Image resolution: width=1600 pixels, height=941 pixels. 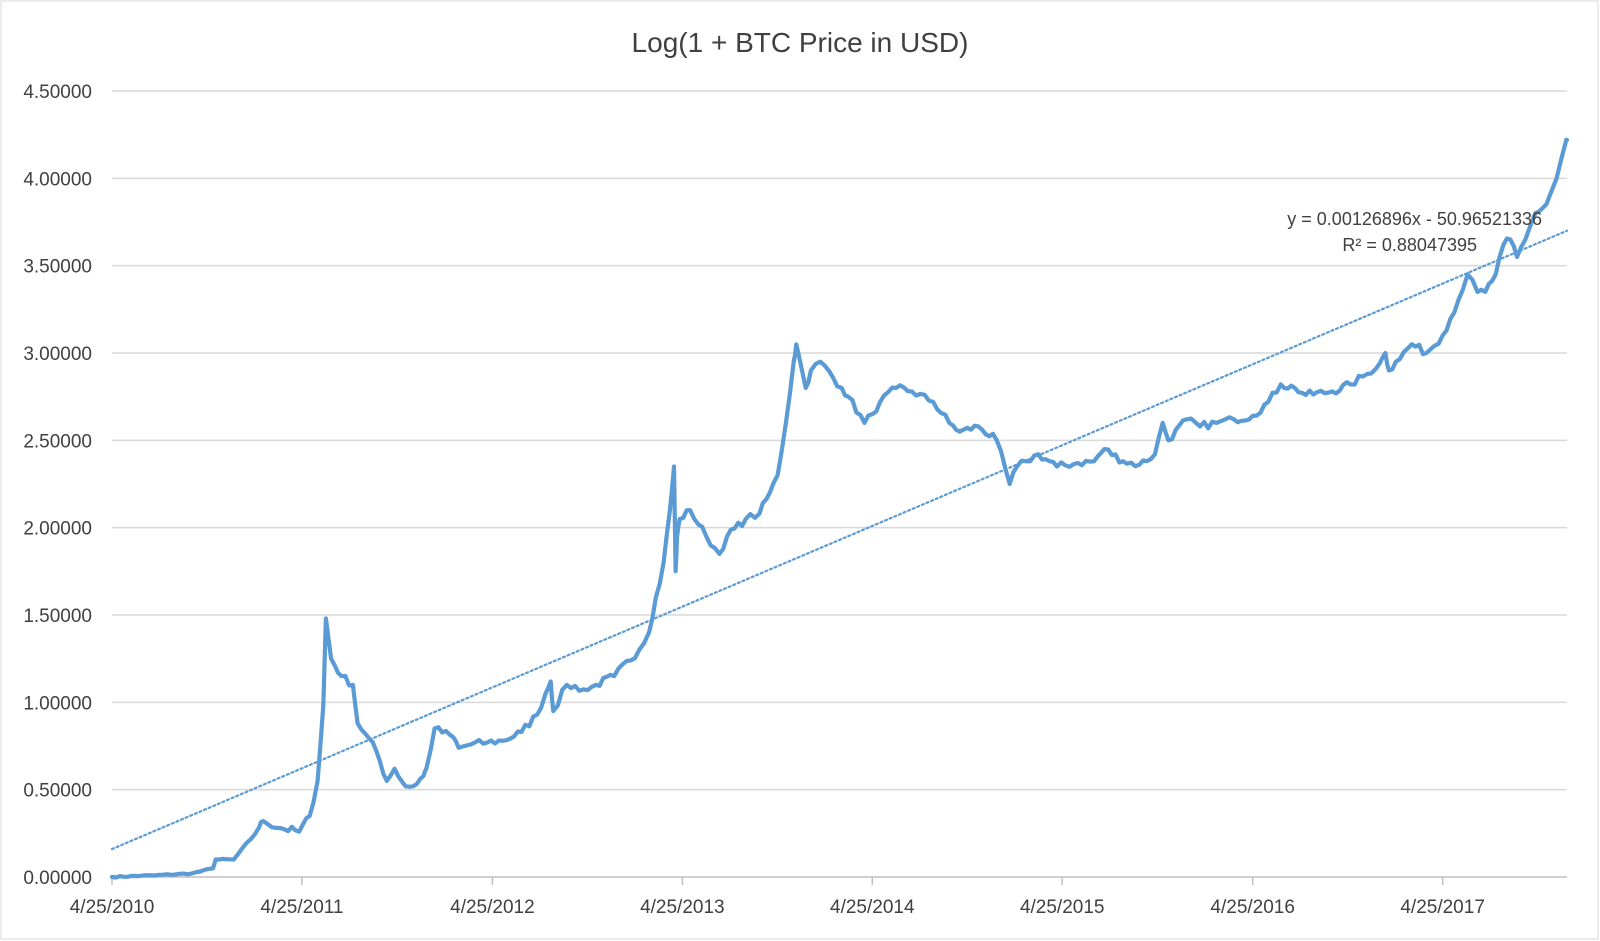 What do you see at coordinates (57, 267) in the screenshot?
I see `y-tick-label: 3.50000` at bounding box center [57, 267].